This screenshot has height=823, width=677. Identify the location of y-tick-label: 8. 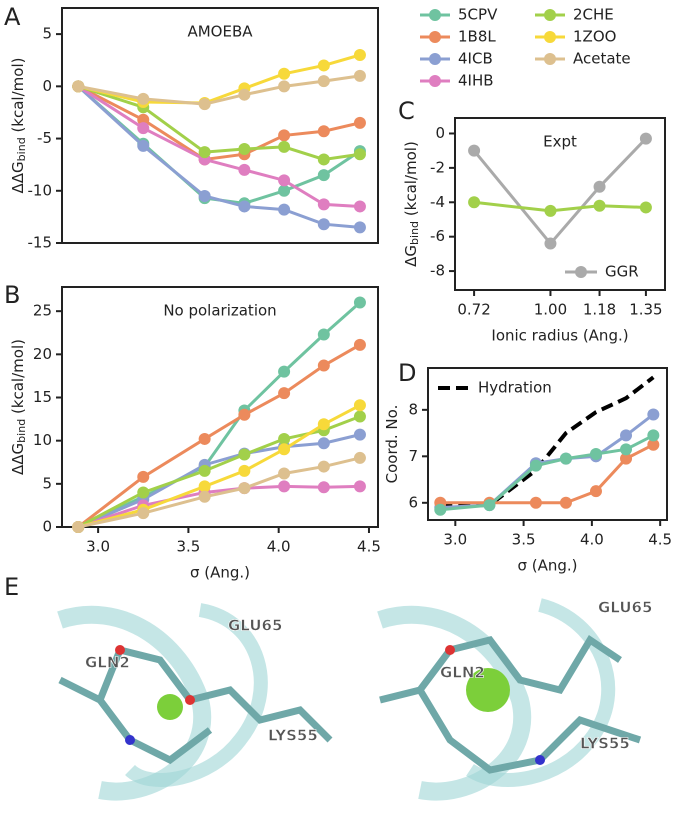
(413, 409).